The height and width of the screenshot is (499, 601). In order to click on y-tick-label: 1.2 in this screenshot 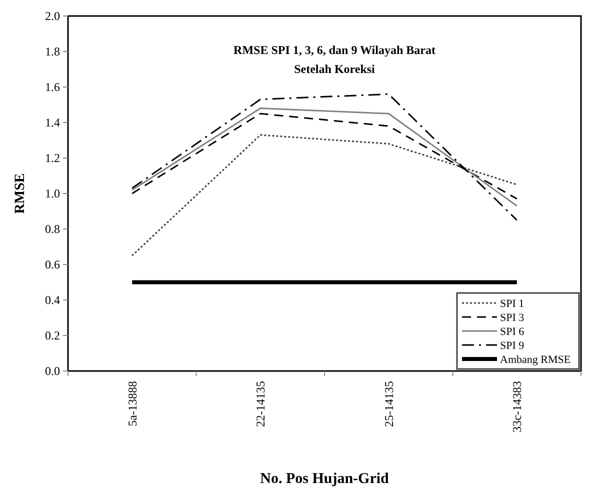, I will do `click(52, 158)`.